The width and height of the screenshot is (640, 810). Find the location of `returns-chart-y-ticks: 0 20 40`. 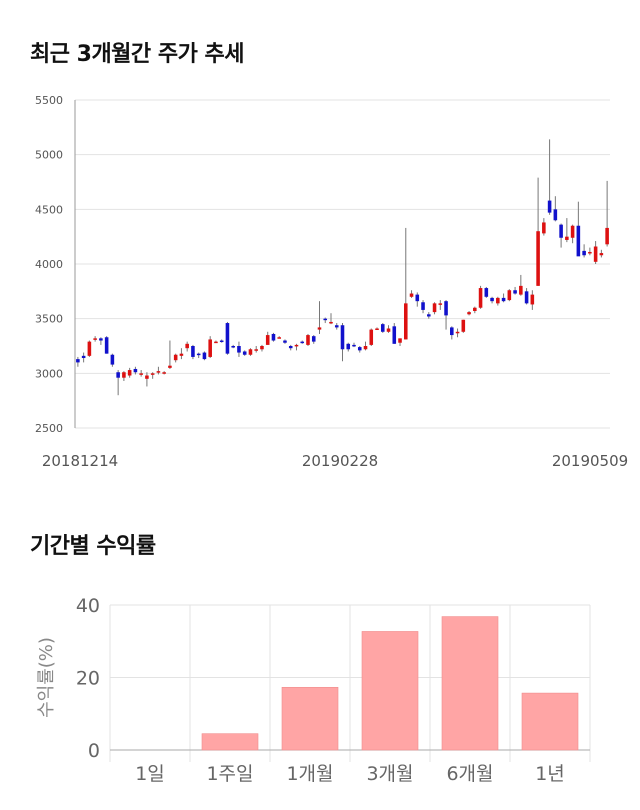

returns-chart-y-ticks: 0 20 40 is located at coordinates (88, 678).